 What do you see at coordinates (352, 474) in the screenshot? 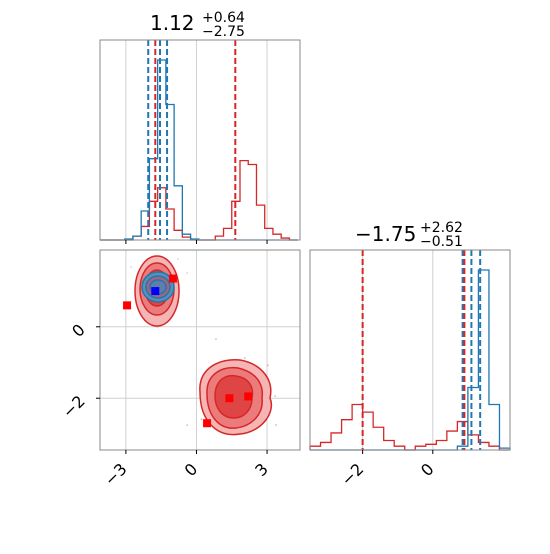
I see `hist-y-tick-label: −2` at bounding box center [352, 474].